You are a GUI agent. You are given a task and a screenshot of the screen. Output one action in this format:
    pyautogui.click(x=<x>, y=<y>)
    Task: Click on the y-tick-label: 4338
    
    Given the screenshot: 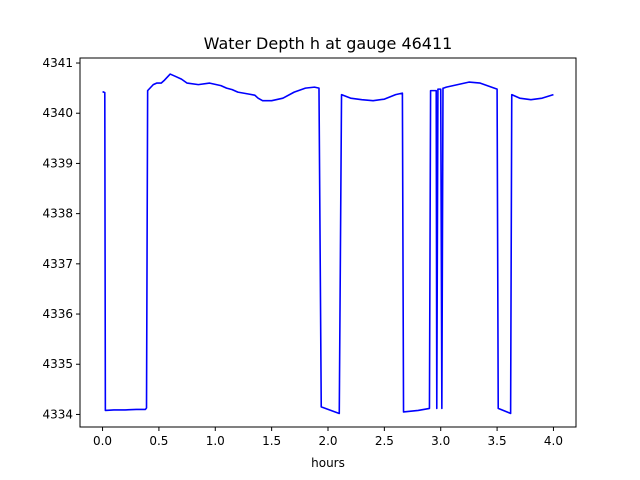 What is the action you would take?
    pyautogui.click(x=57, y=214)
    